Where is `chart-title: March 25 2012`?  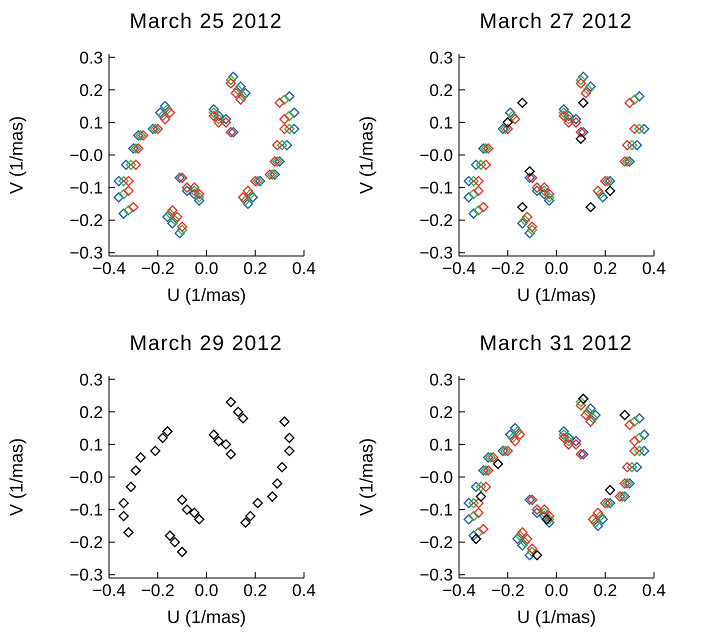
chart-title: March 25 2012 is located at coordinates (206, 22).